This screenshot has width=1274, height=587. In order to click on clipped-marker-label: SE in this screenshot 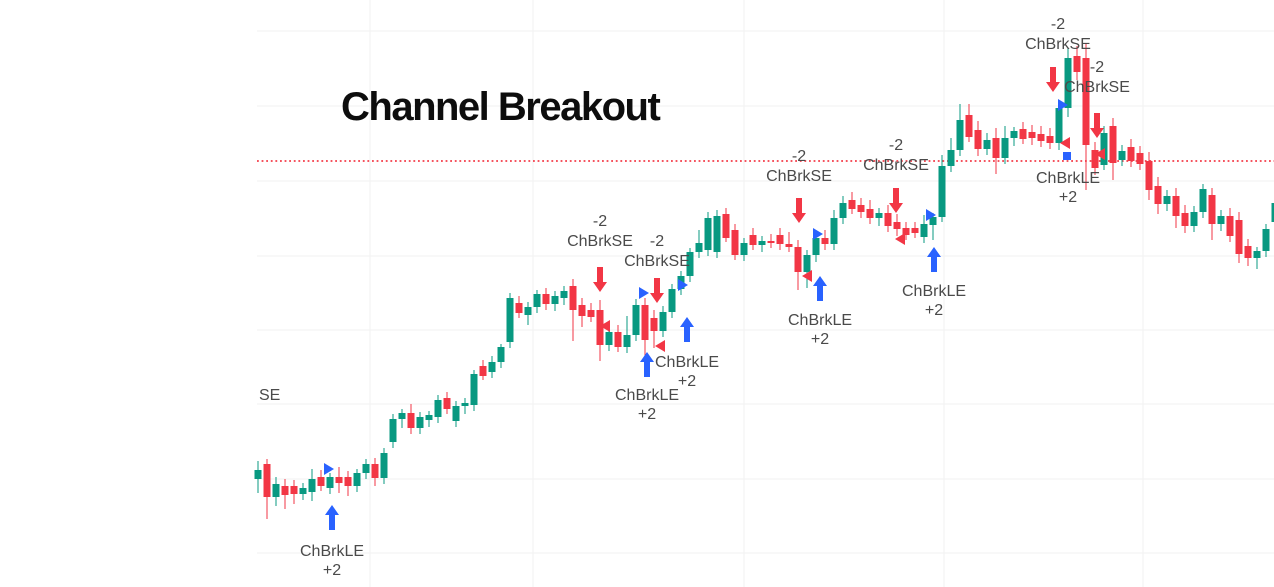, I will do `click(269, 395)`.